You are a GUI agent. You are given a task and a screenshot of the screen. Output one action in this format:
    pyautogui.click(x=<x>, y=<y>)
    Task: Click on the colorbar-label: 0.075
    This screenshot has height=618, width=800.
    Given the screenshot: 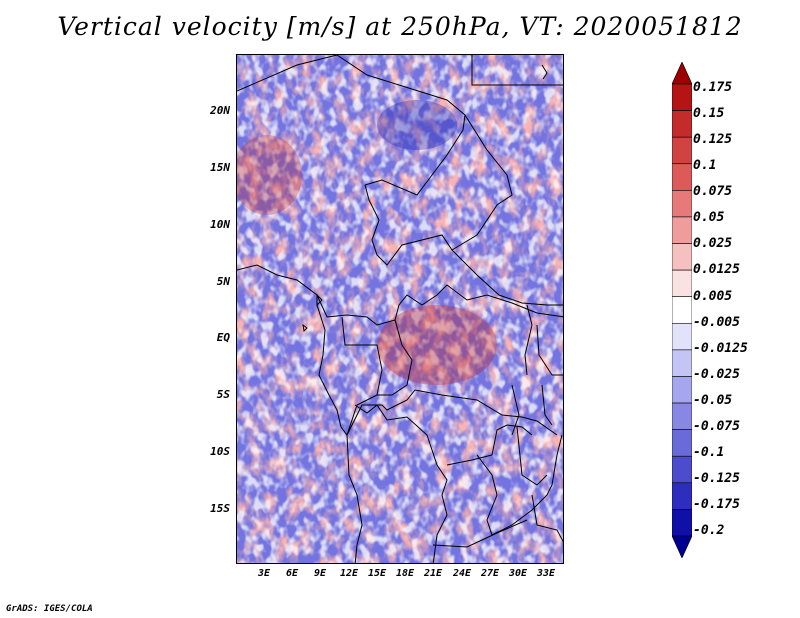 What is the action you would take?
    pyautogui.click(x=713, y=191)
    